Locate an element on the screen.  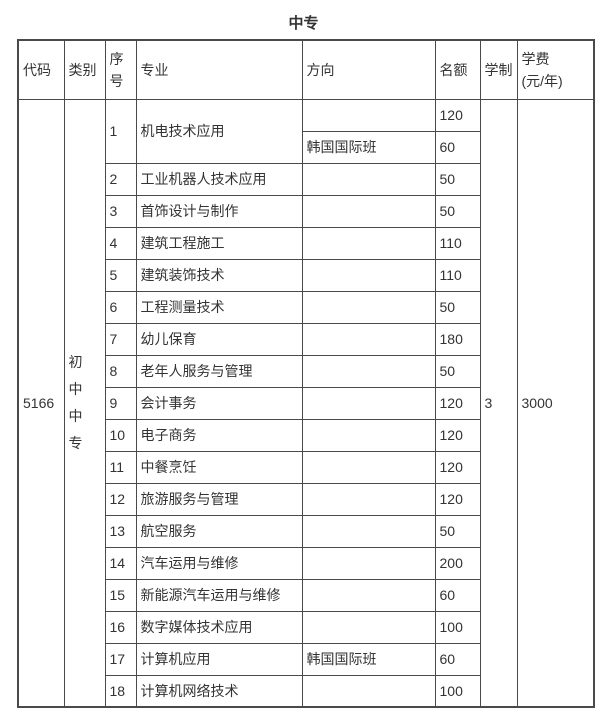
table-row: 6 工程测量技术 50 is located at coordinates (306, 307).